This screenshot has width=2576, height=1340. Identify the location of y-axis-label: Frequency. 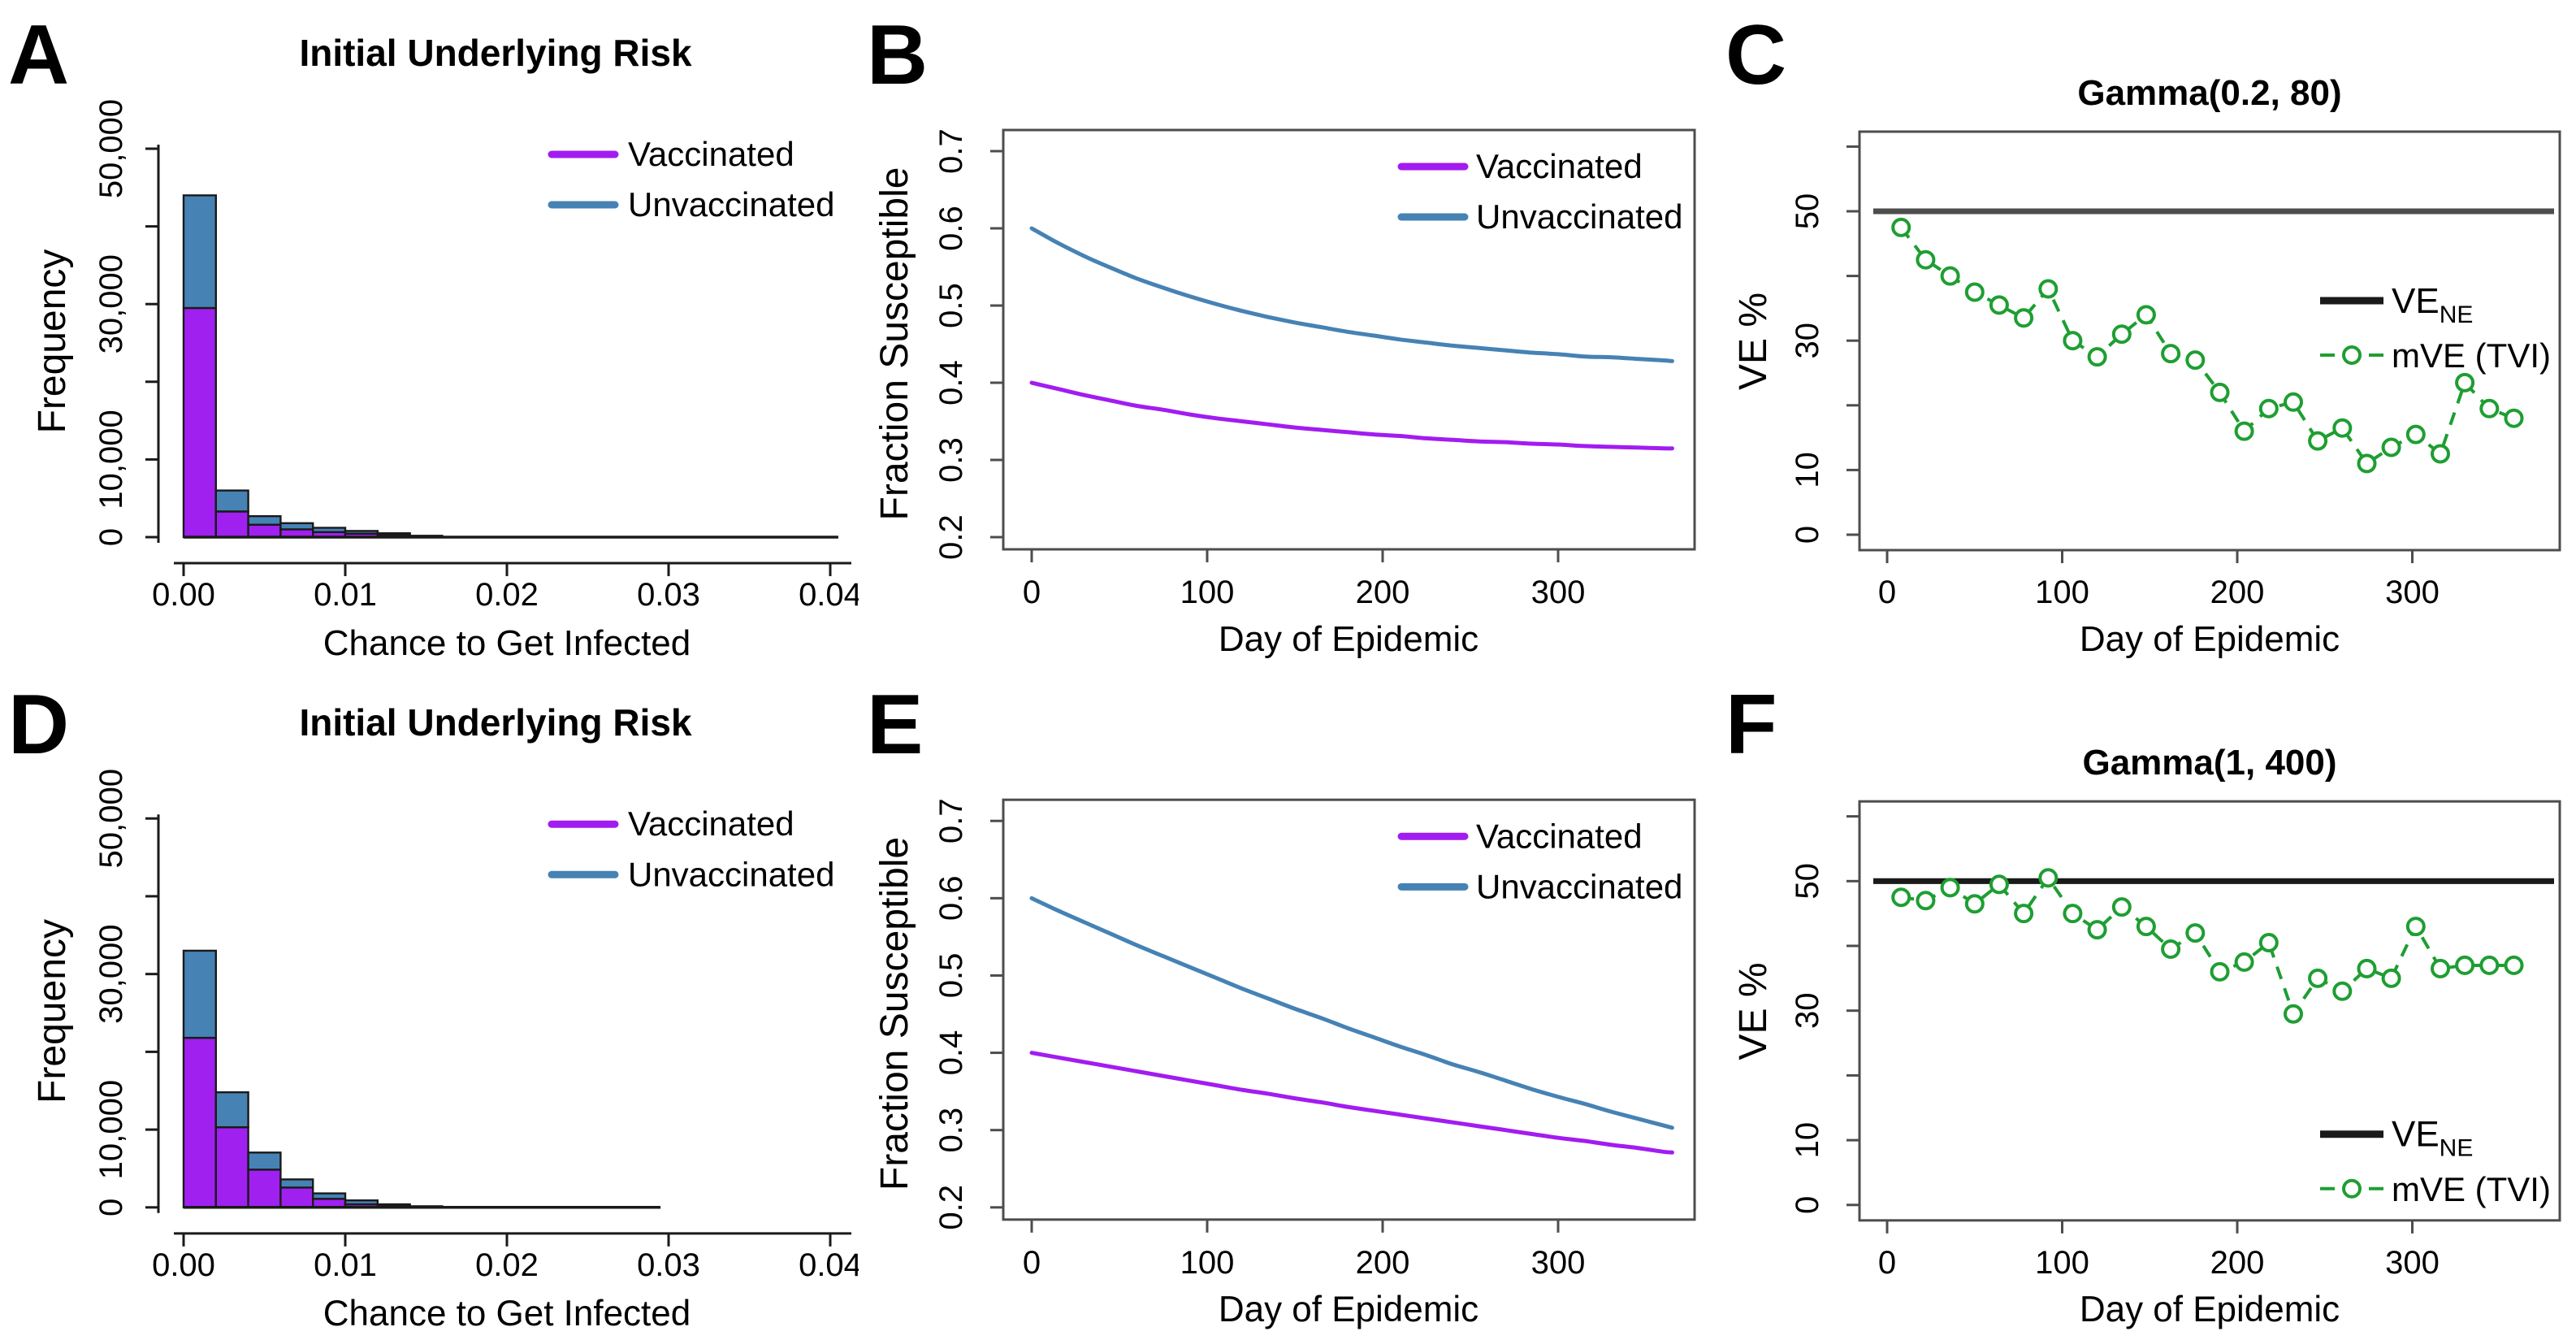
(52, 341).